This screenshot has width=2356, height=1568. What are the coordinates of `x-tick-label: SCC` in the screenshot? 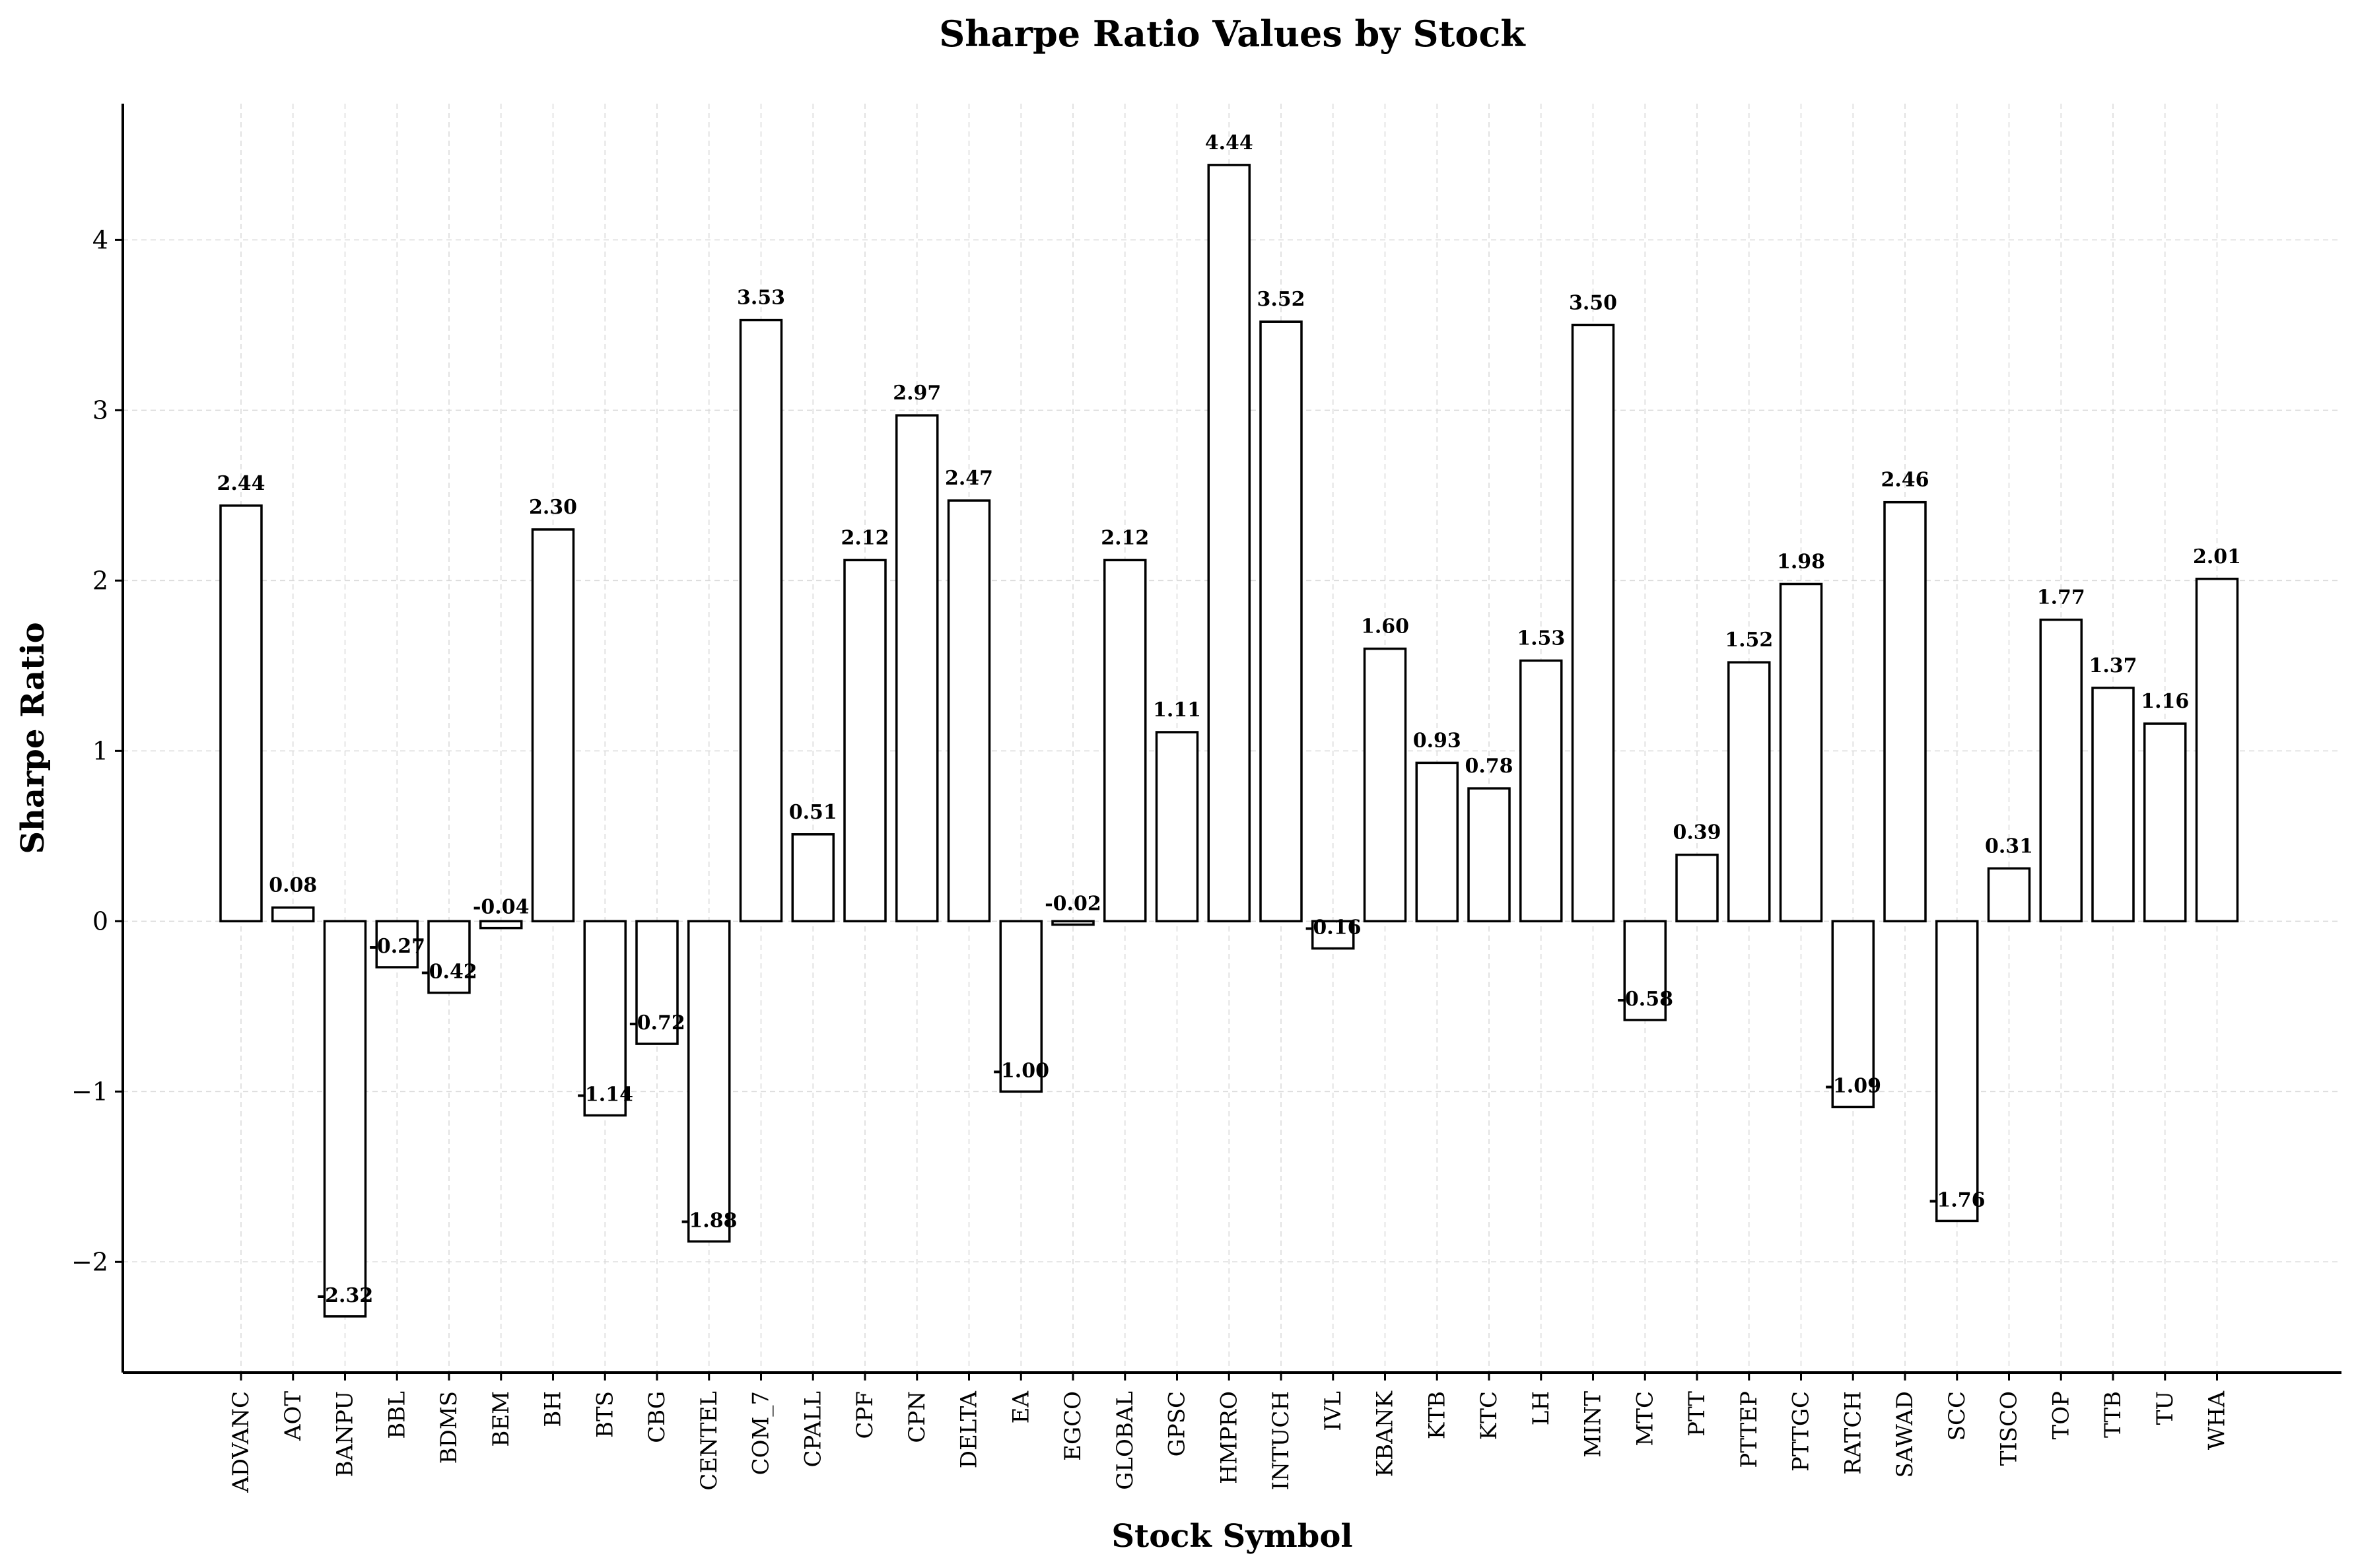 It's located at (1957, 1416).